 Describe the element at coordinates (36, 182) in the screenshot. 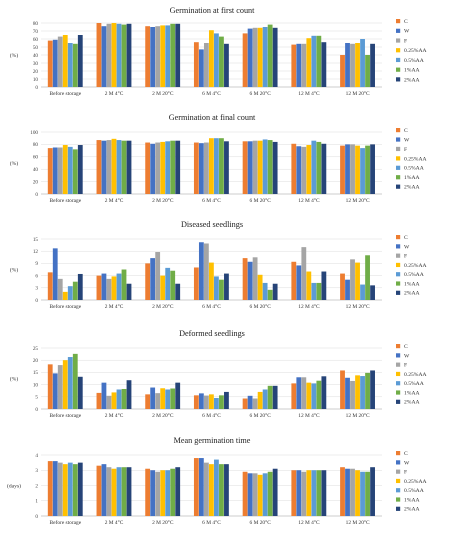

I see `y-tick-label: 20` at that location.